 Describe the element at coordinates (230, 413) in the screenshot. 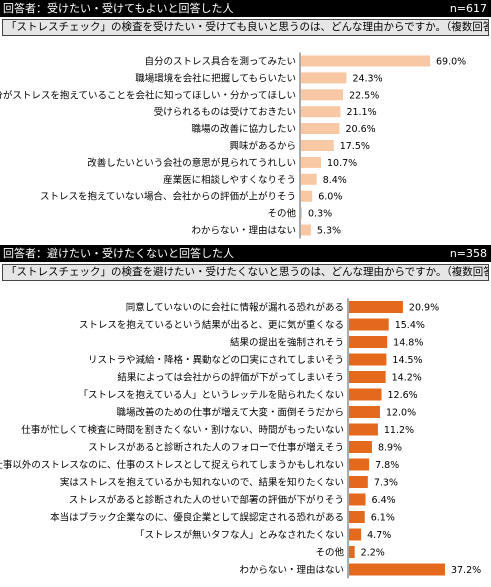

I see `category-label: 職場改善のための仕事が増えて大変・面倒そうだから` at that location.